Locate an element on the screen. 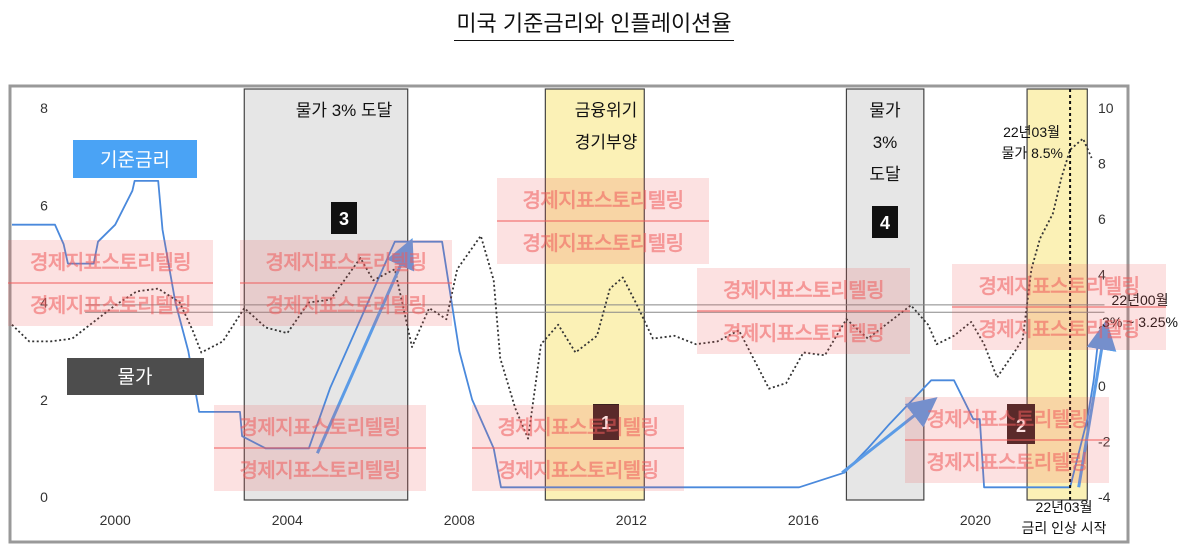  x-tick-label: 2016 is located at coordinates (803, 520).